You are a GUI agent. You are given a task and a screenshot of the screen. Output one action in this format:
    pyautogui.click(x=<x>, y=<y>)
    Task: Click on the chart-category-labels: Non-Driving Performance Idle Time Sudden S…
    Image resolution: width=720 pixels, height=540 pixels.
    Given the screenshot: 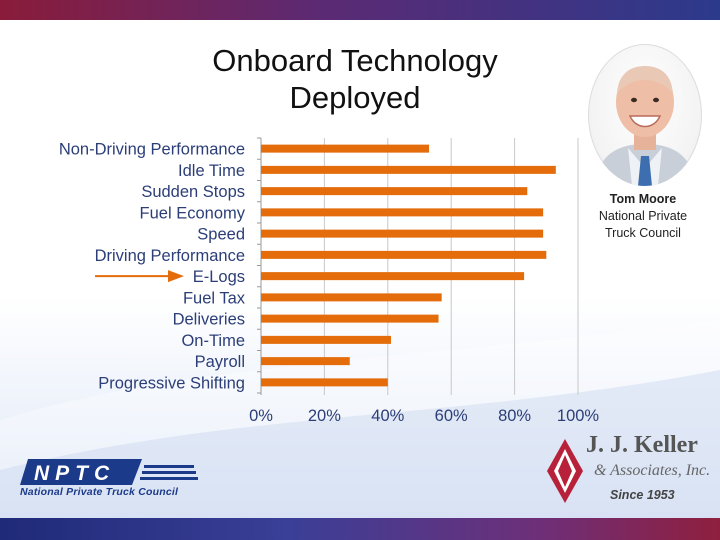 What is the action you would take?
    pyautogui.click(x=152, y=267)
    